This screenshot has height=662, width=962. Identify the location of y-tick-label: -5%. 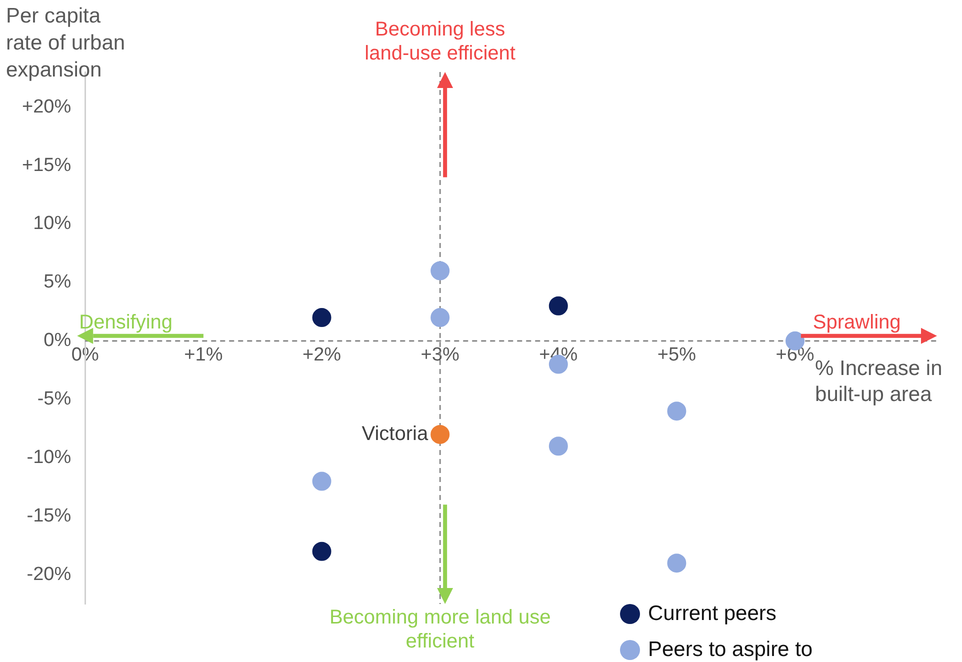
(54, 399).